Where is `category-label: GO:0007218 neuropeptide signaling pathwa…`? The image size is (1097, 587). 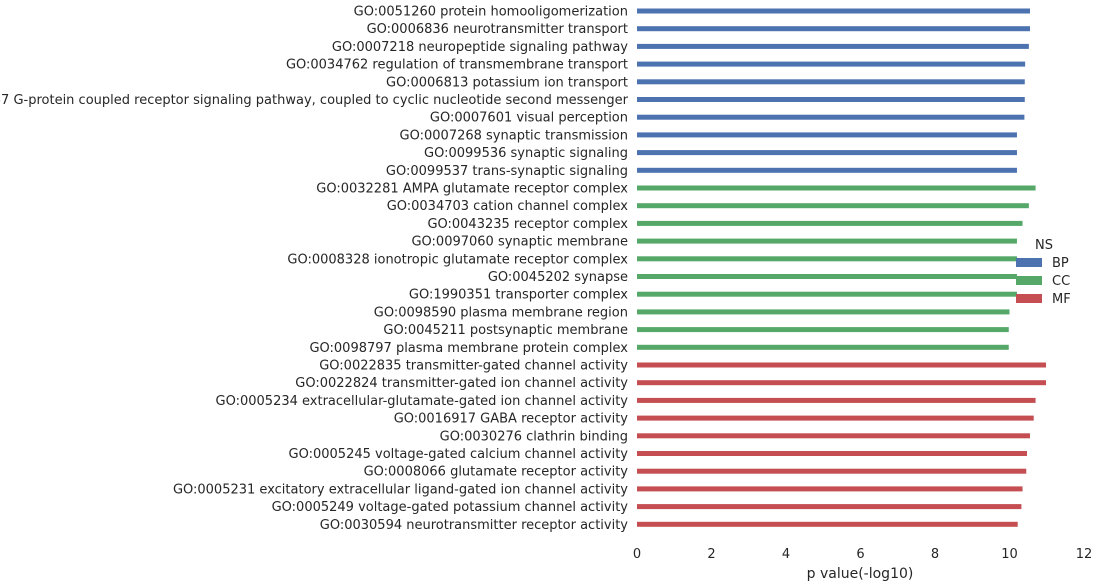 category-label: GO:0007218 neuropeptide signaling pathwa… is located at coordinates (480, 47).